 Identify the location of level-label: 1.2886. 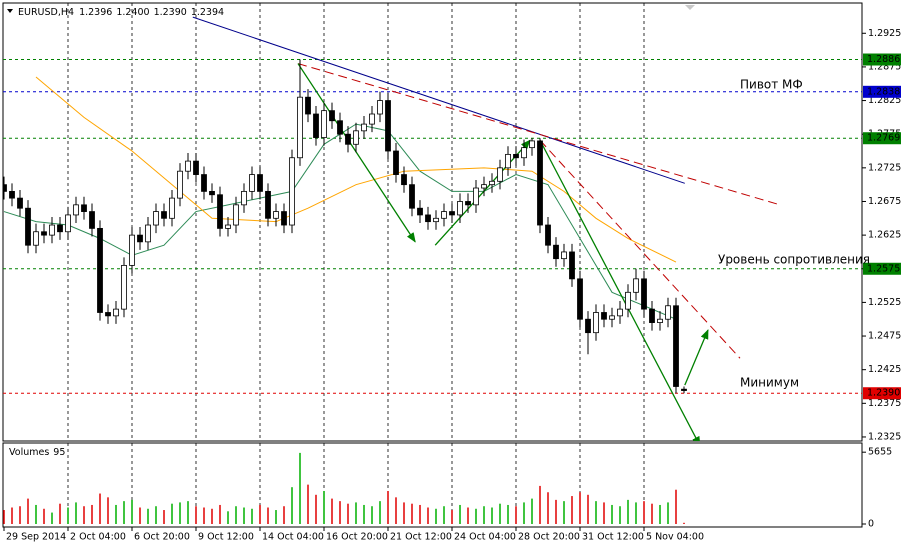
(883, 59).